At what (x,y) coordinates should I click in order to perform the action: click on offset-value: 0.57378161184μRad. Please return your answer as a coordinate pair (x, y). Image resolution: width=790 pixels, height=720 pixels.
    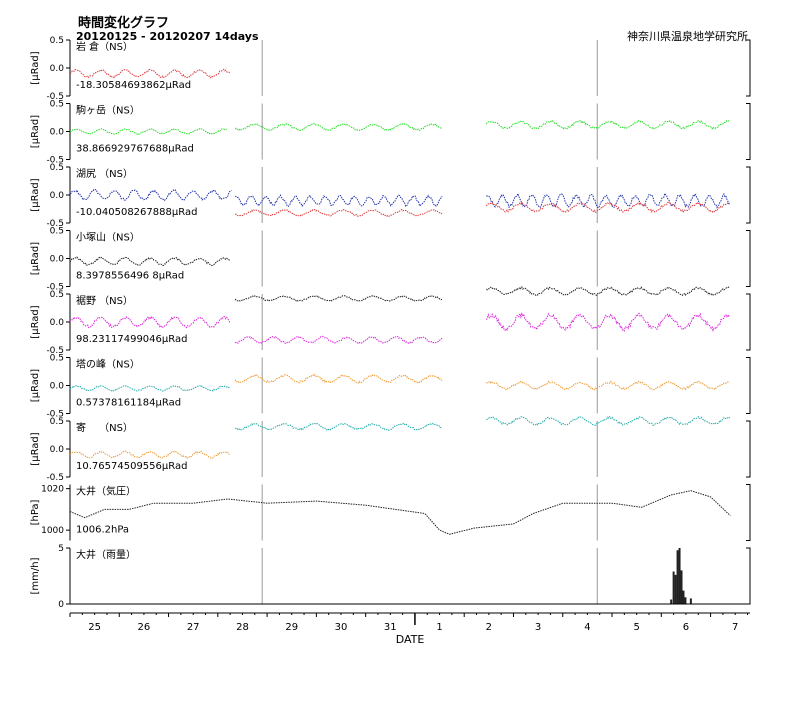
    Looking at the image, I should click on (128, 403).